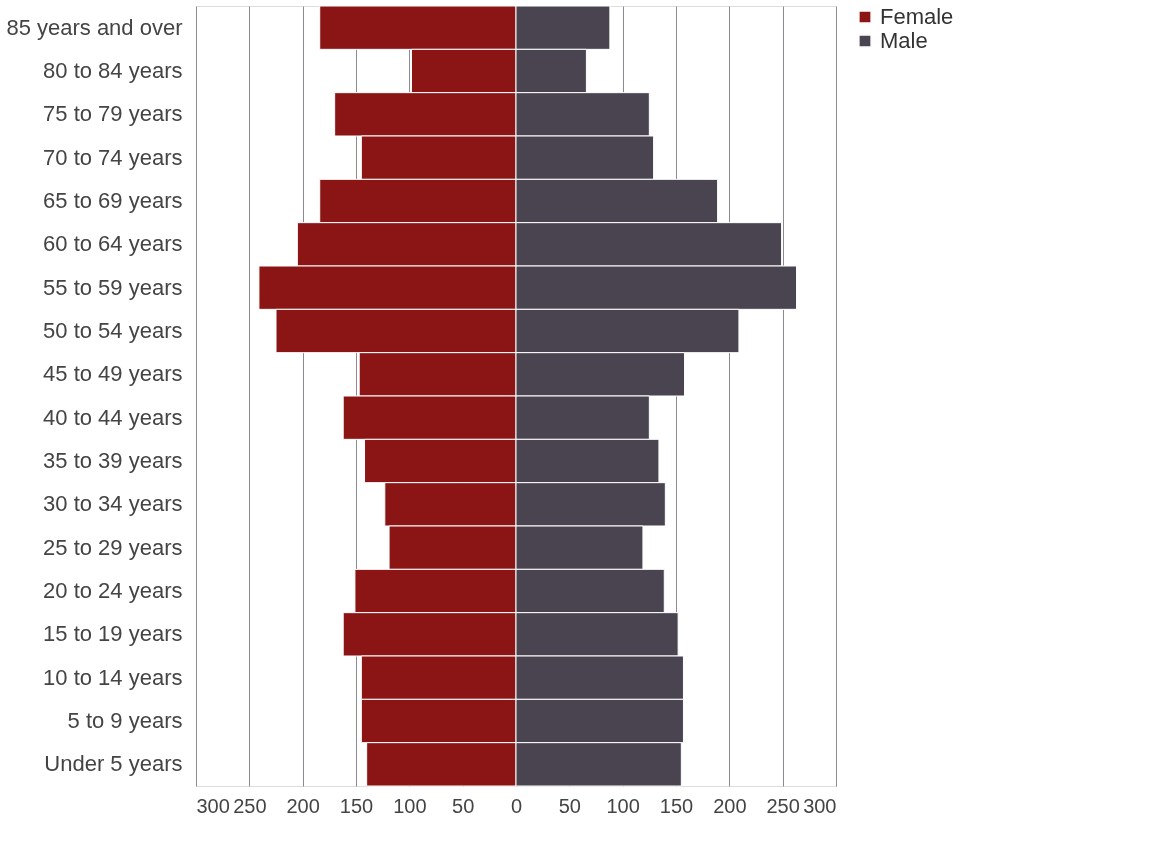 Image resolution: width=1164 pixels, height=860 pixels. Describe the element at coordinates (113, 114) in the screenshot. I see `y-tick-label: 75 to 79 years` at that location.